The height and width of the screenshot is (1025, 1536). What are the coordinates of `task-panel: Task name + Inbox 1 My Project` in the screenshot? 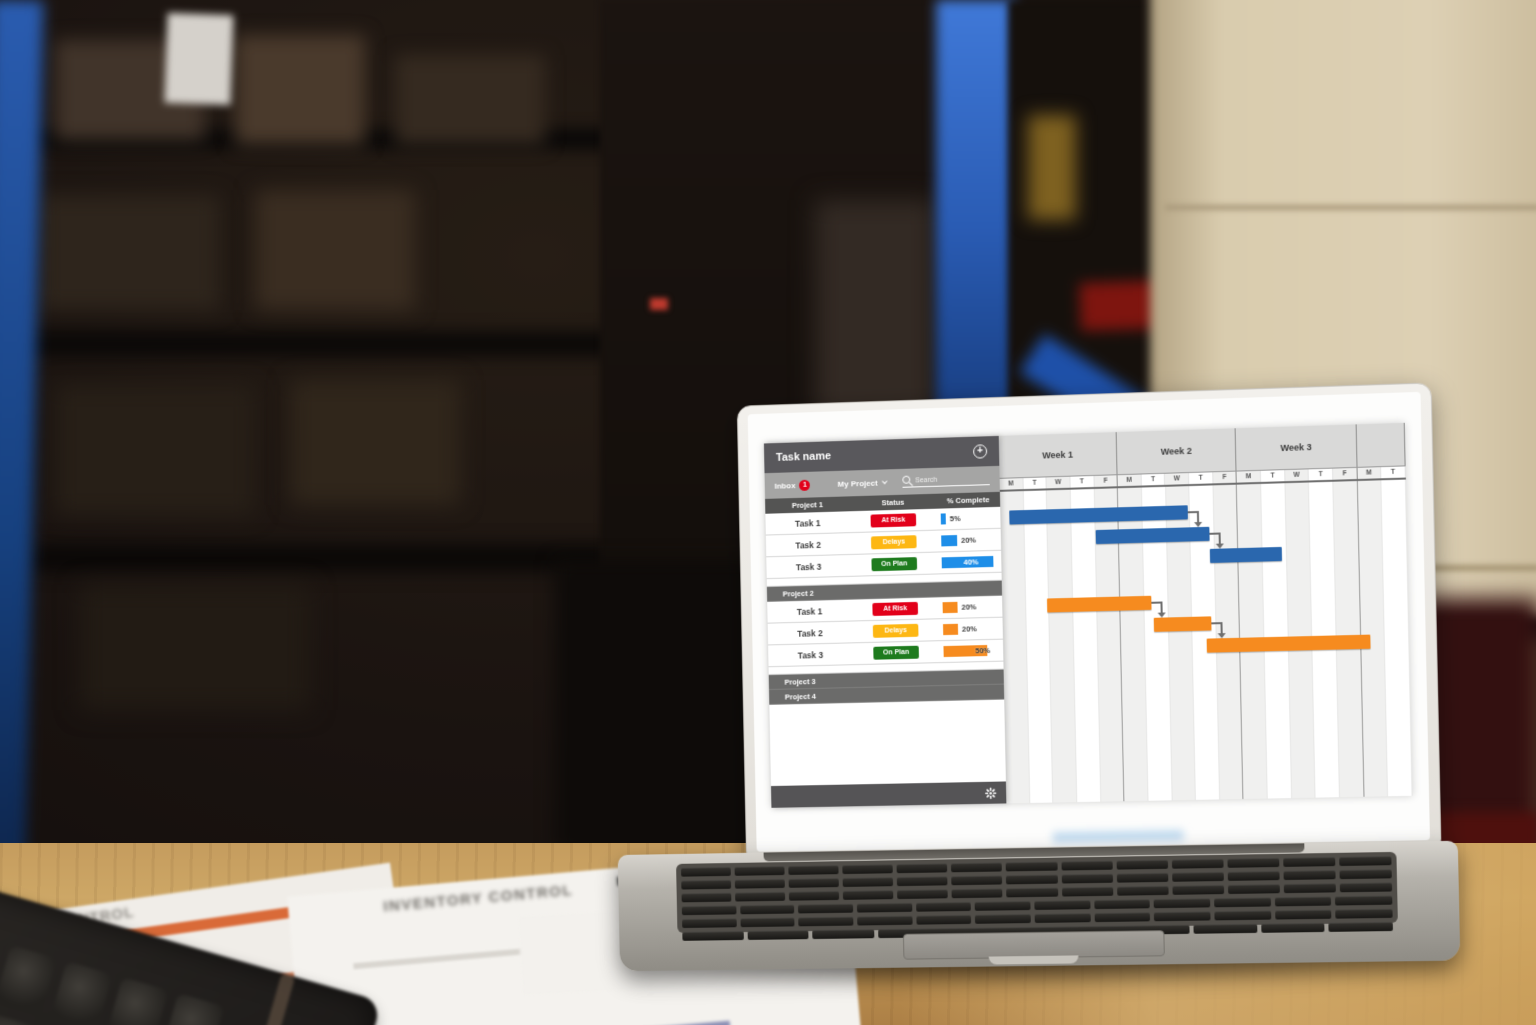 It's located at (885, 621).